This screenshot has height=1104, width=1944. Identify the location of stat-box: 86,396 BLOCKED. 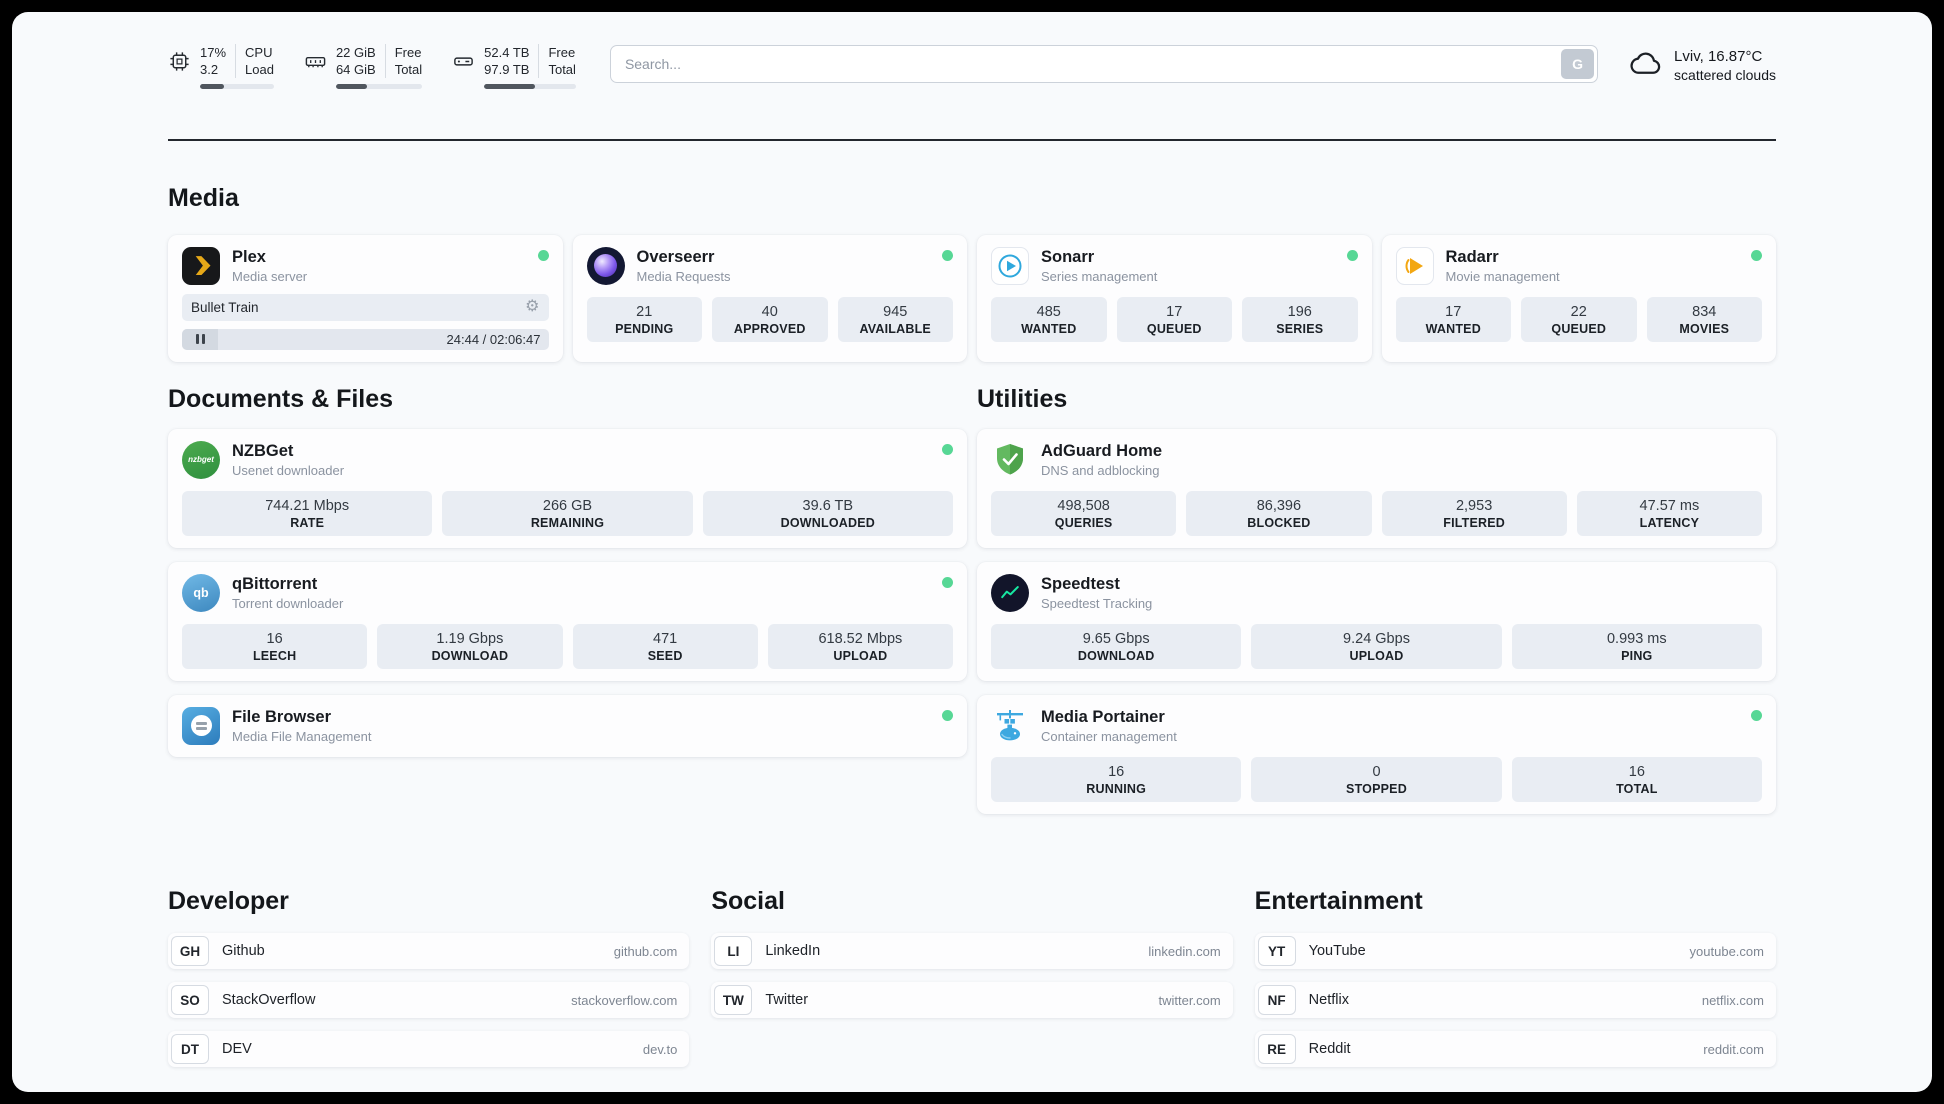
(1279, 513).